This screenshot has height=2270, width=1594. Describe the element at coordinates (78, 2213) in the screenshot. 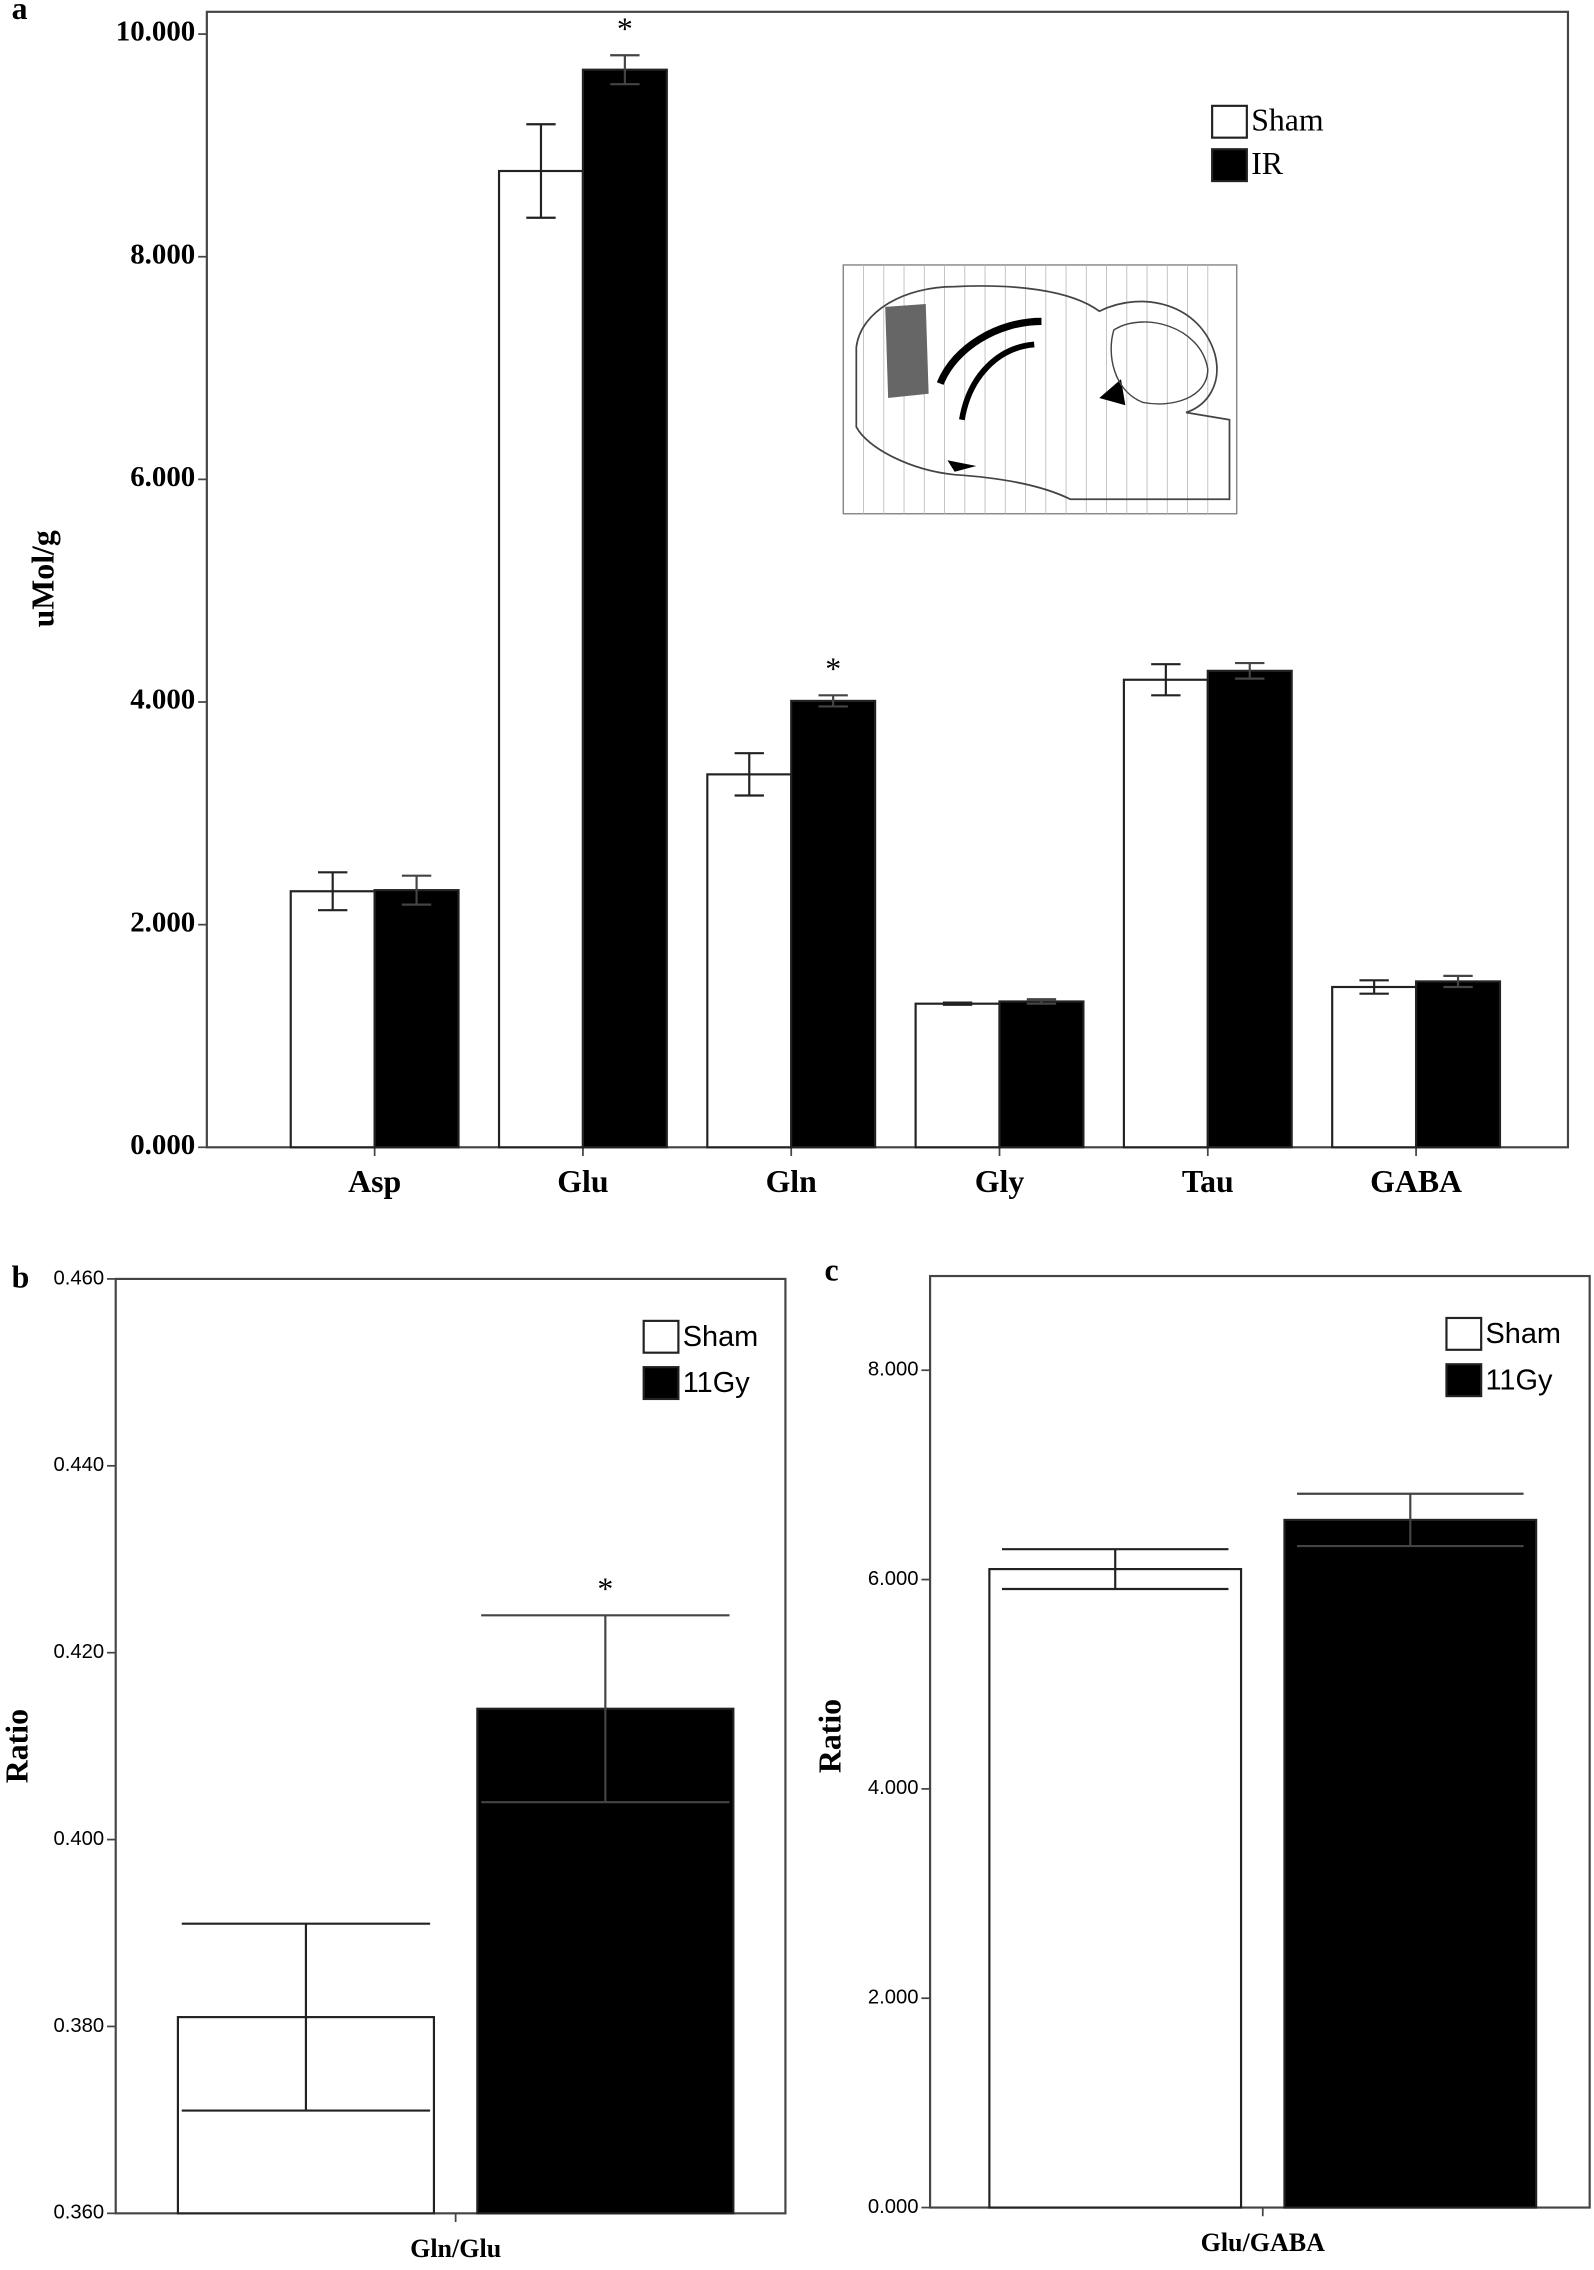

I see `y-tick-label: 0.360` at that location.